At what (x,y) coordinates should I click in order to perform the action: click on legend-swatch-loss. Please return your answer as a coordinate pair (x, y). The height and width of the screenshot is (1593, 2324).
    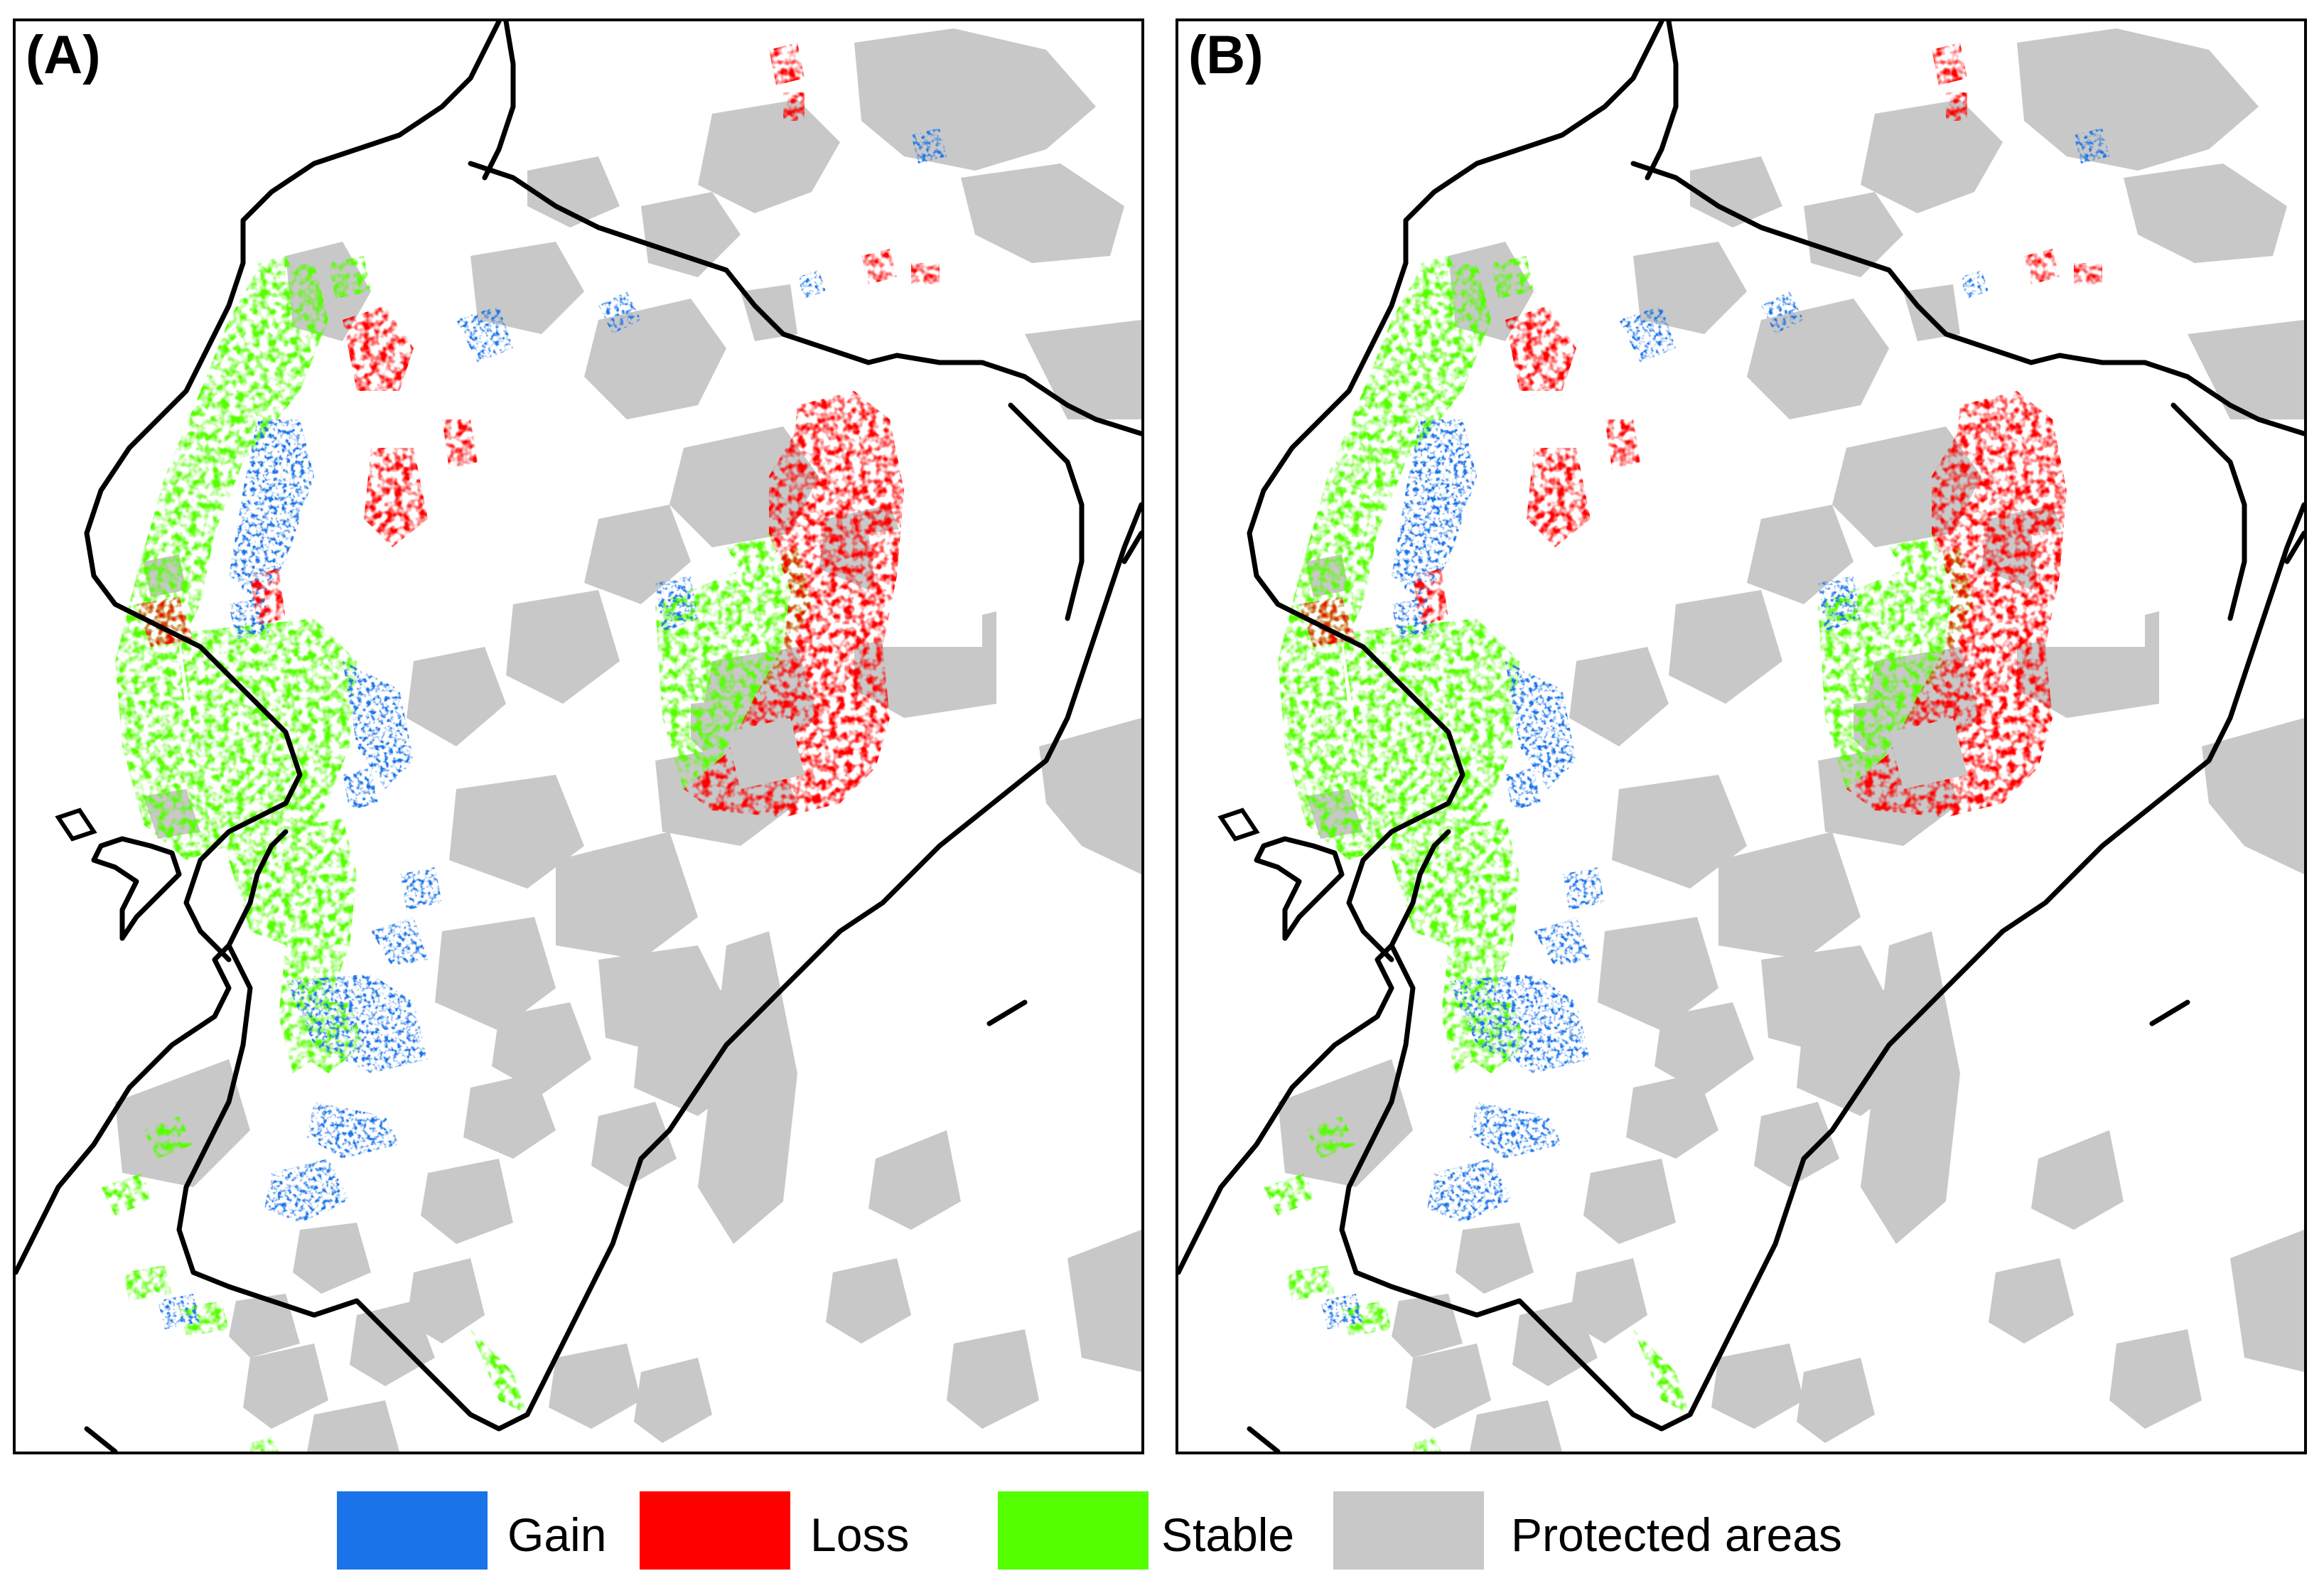
    Looking at the image, I should click on (715, 1530).